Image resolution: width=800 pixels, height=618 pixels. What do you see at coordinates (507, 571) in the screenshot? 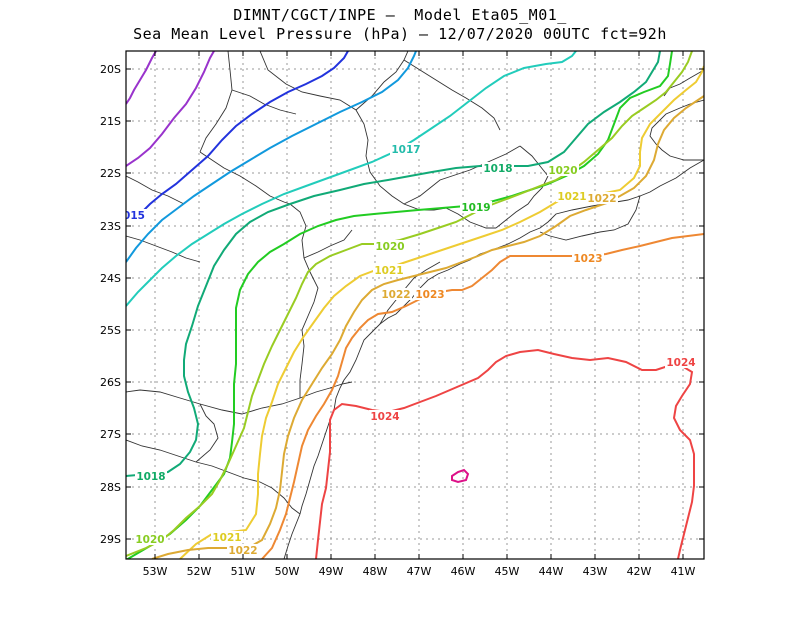
I see `lon-tick-label: 45W` at bounding box center [507, 571].